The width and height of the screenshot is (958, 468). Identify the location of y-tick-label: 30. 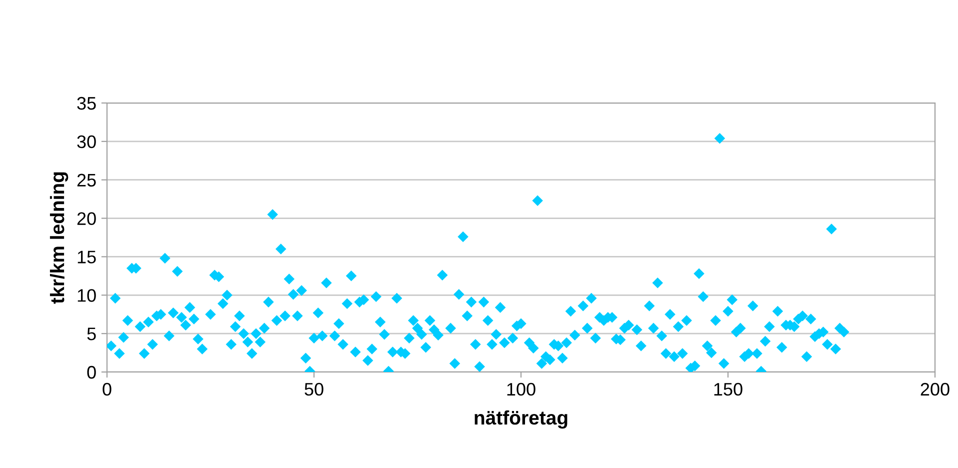
(86, 141).